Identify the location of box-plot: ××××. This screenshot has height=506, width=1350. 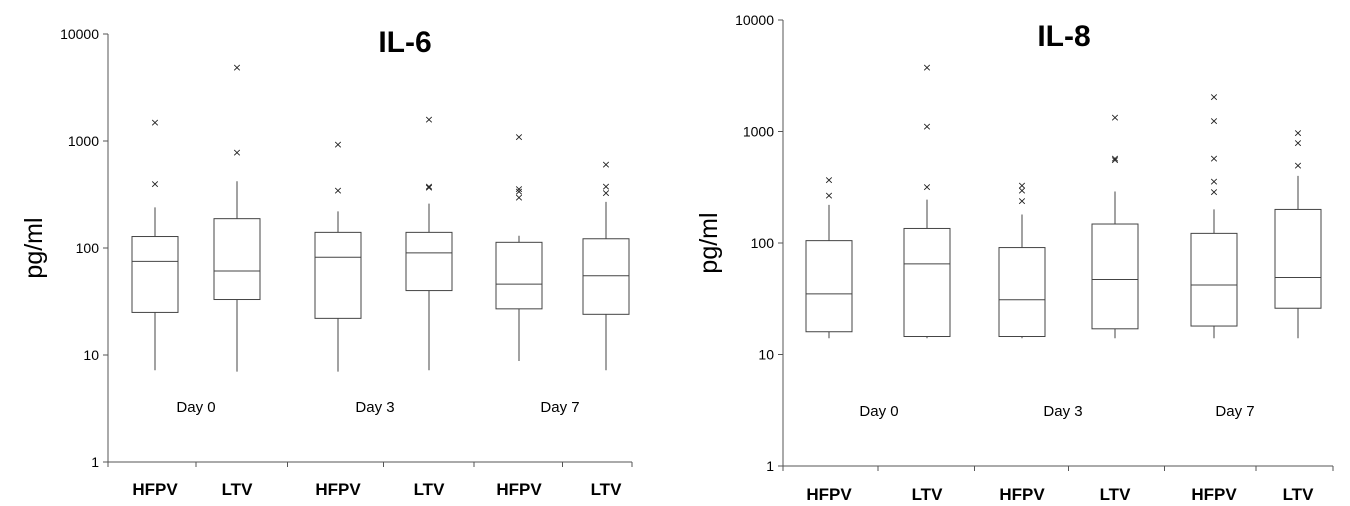
(519, 246).